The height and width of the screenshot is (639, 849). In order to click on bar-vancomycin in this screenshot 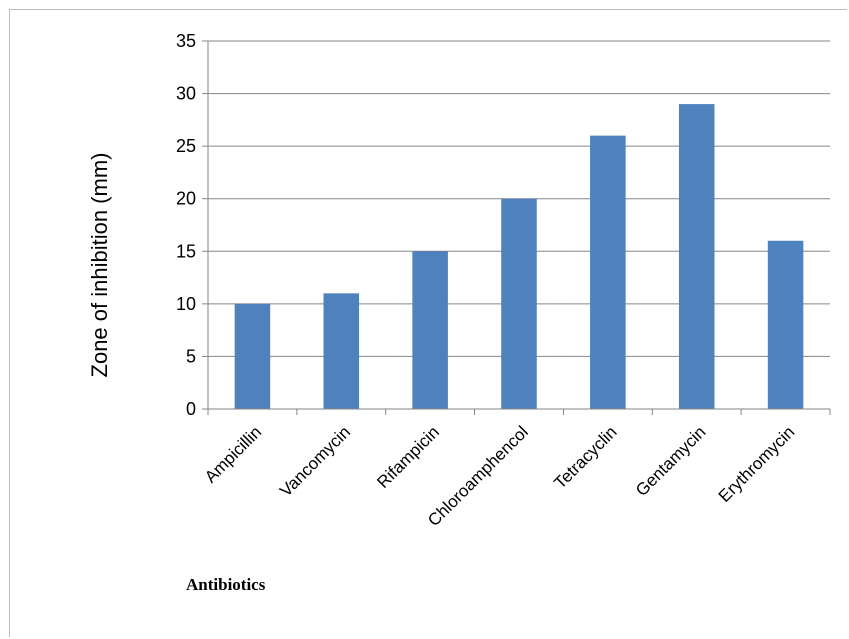, I will do `click(341, 351)`.